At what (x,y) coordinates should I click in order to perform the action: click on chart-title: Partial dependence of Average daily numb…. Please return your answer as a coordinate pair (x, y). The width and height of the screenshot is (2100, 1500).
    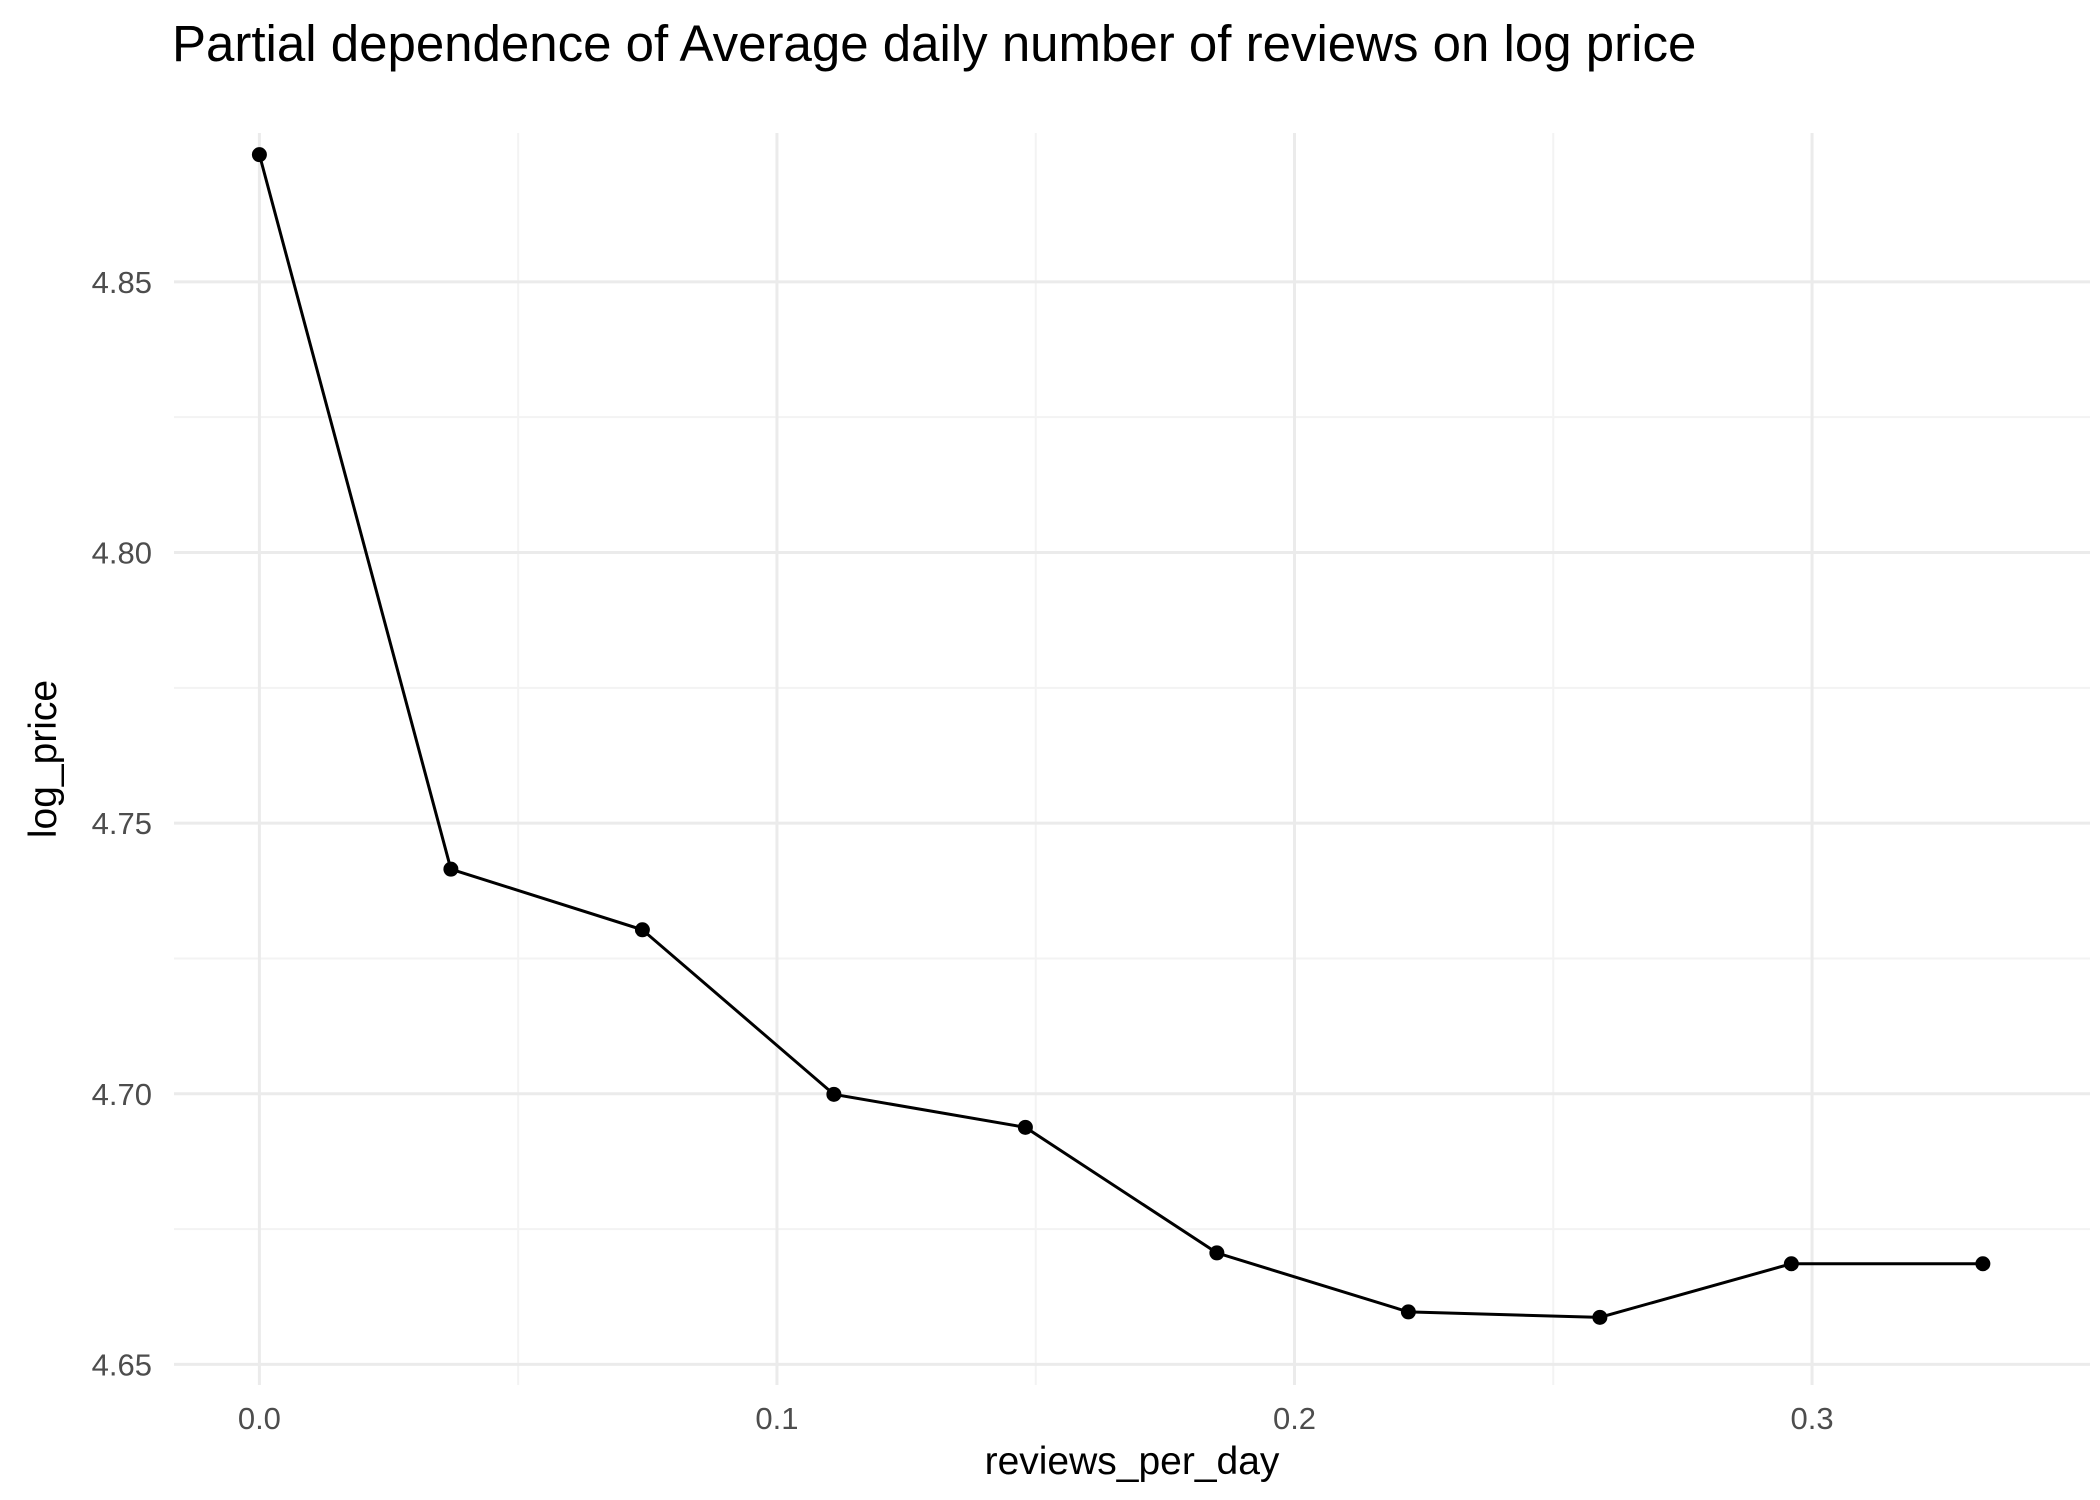
    Looking at the image, I should click on (934, 43).